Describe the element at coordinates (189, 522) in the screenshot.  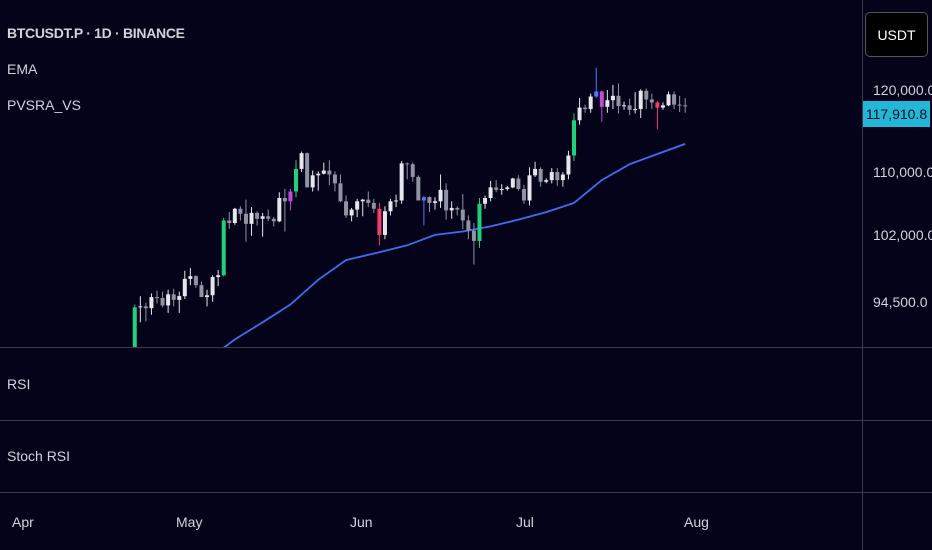
I see `time-tick-may: May` at that location.